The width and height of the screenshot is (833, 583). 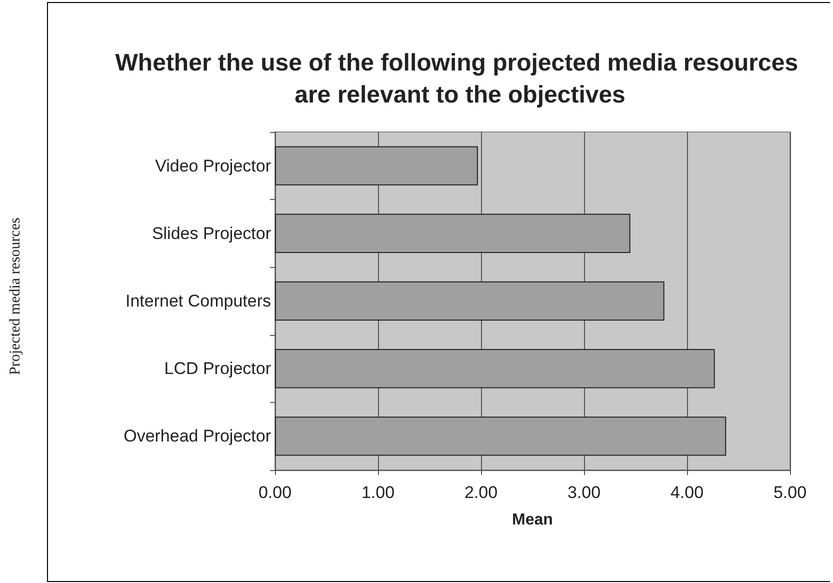 I want to click on y-tick-label: LCD Projector, so click(x=218, y=368).